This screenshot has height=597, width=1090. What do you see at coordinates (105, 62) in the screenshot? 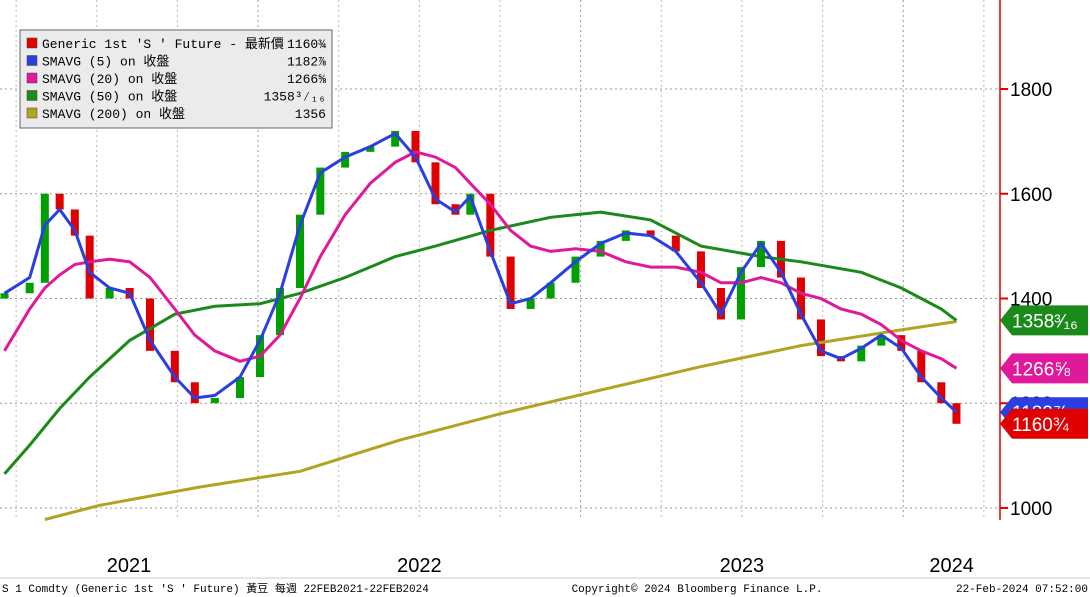
I see `legend-label: SMAVG (5) on 收盤` at bounding box center [105, 62].